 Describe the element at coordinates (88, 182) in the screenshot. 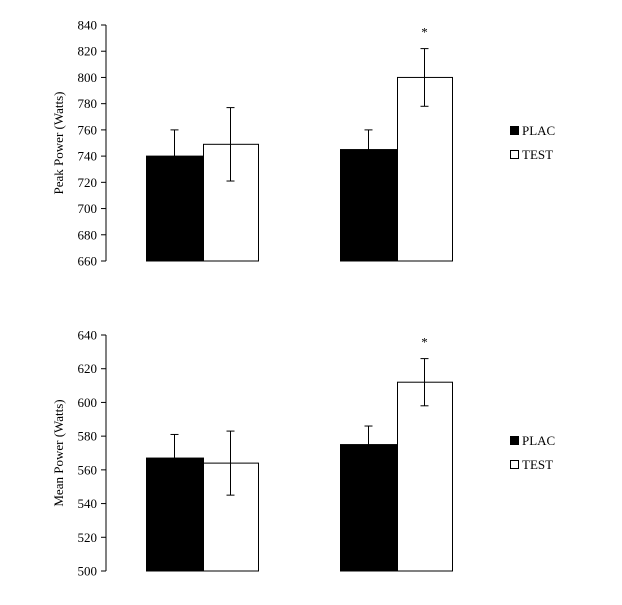

I see `y-tick-label: 720` at that location.